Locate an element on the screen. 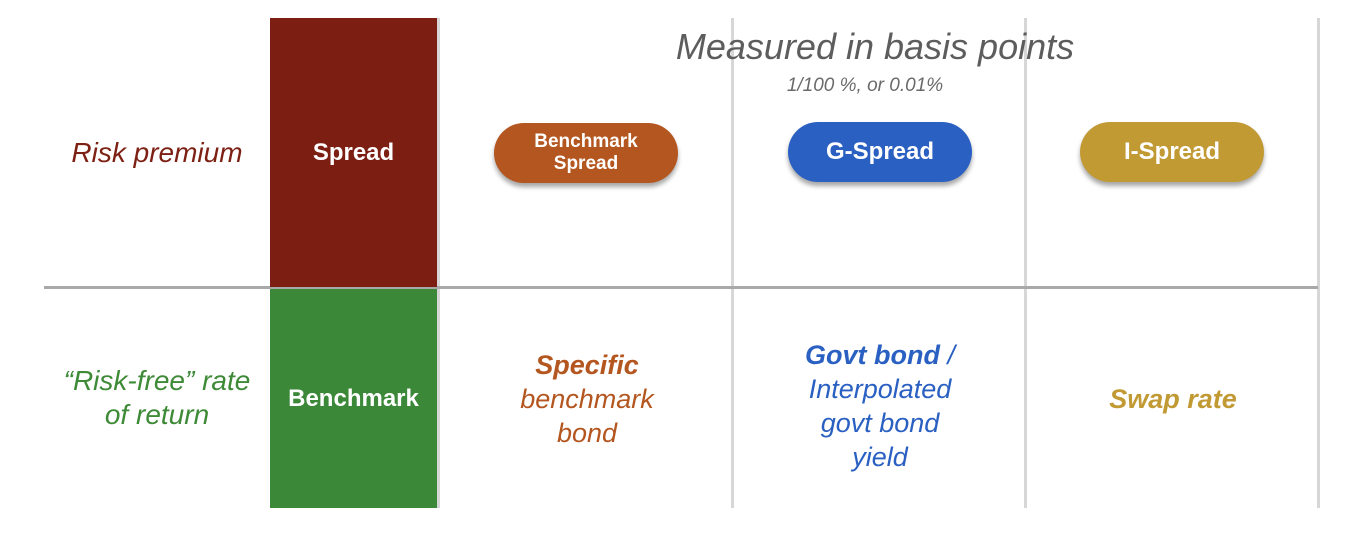 This screenshot has height=542, width=1370. govt-bond-line3: govt bond is located at coordinates (880, 423).